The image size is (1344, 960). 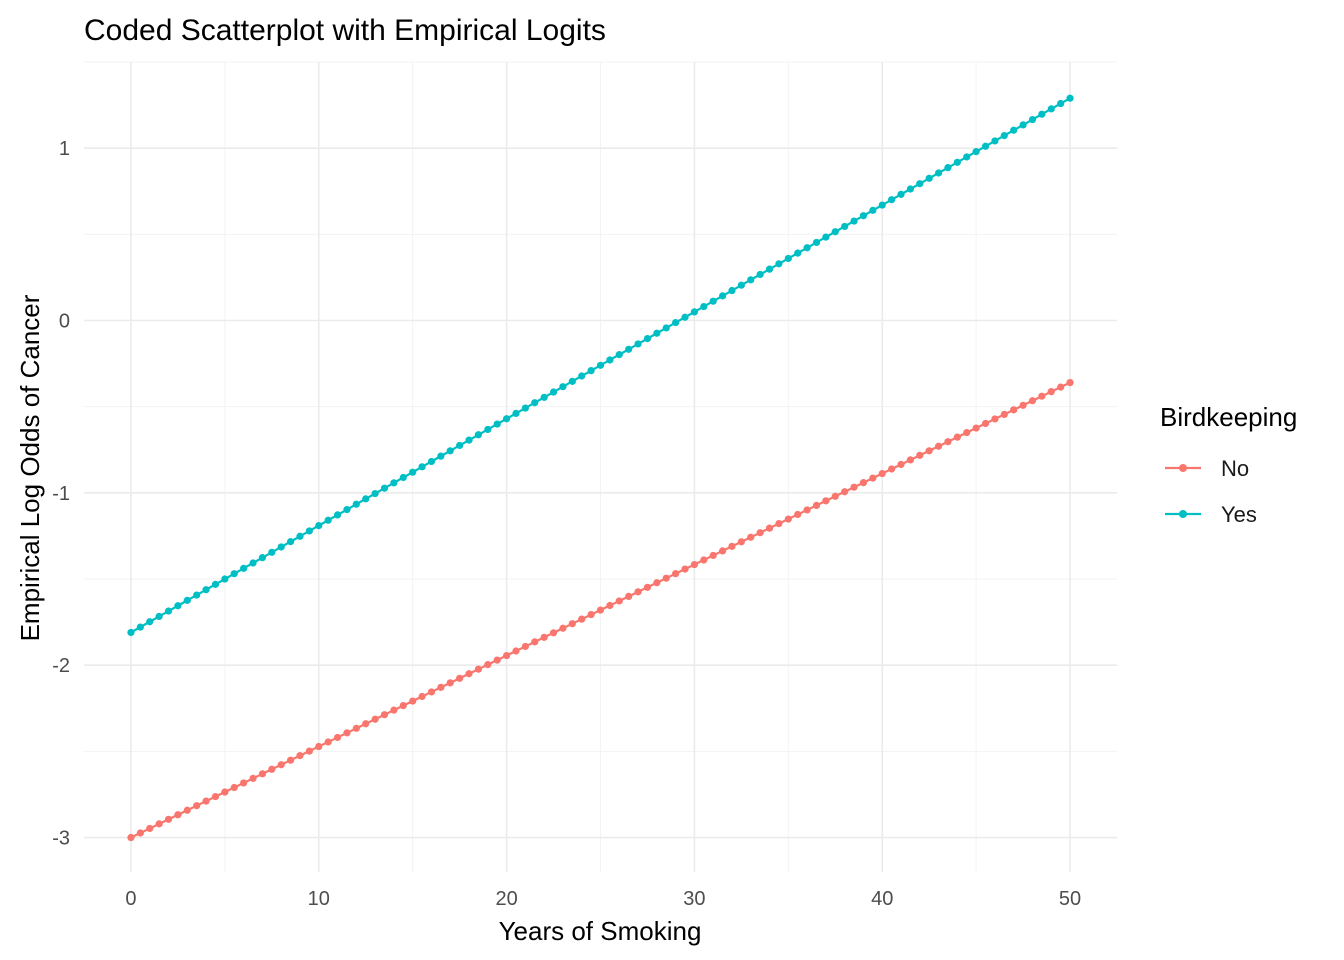 What do you see at coordinates (30, 467) in the screenshot?
I see `y-axis-title: Empirical Log Odds of Cancer` at bounding box center [30, 467].